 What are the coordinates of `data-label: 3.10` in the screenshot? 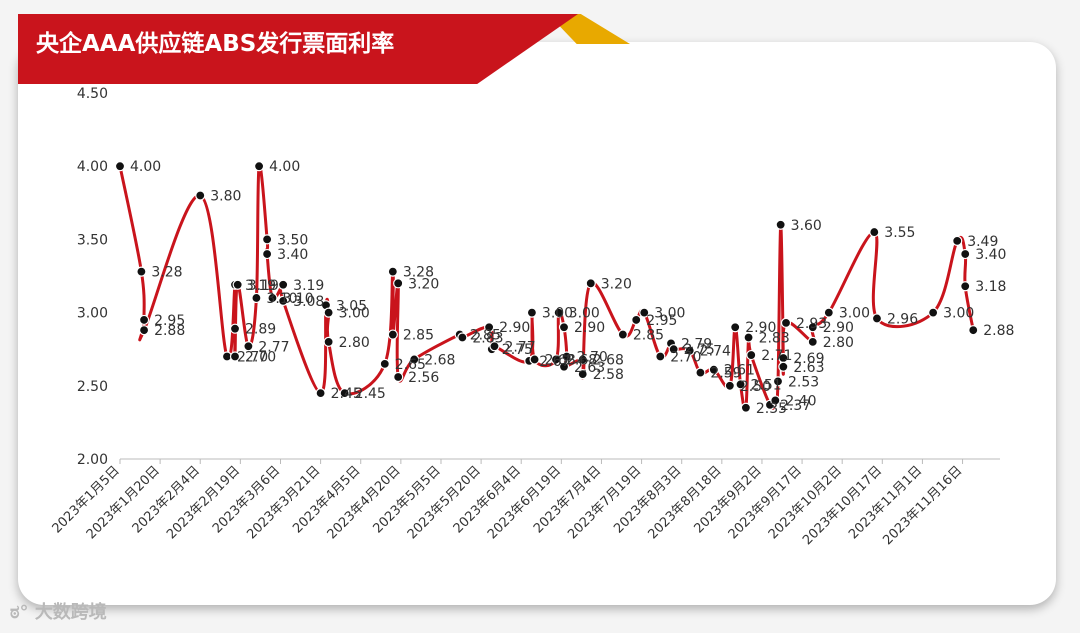 It's located at (281, 299).